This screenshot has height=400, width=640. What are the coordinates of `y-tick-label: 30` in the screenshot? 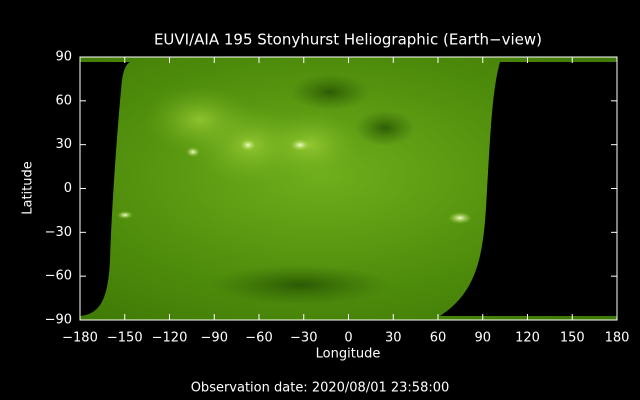 It's located at (63, 144).